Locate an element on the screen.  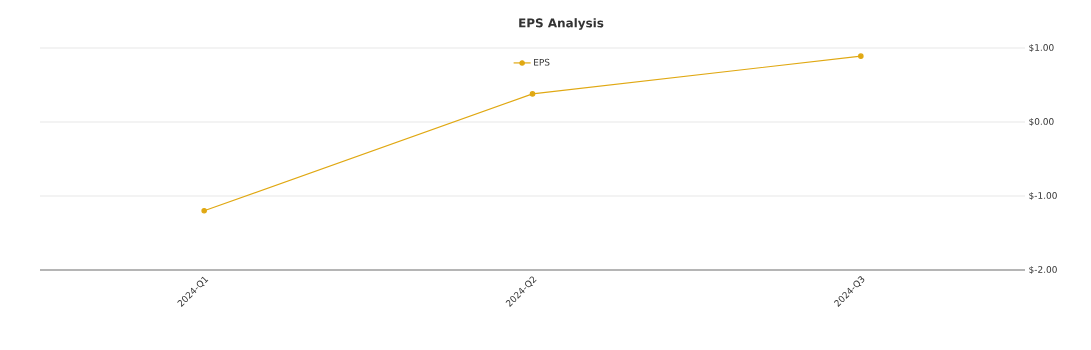
y-tick-label: $-1.00 is located at coordinates (1043, 196).